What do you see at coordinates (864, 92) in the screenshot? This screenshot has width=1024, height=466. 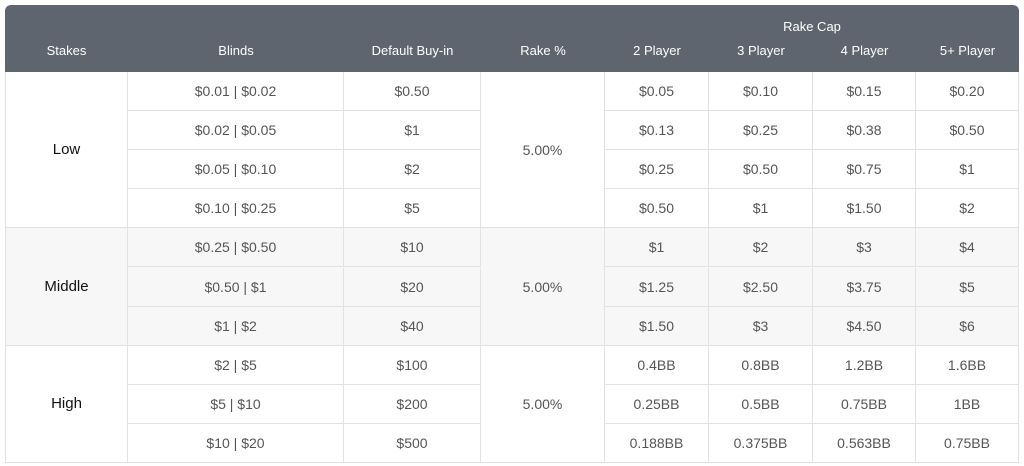 I see `rake-cap-cell: $0.15` at bounding box center [864, 92].